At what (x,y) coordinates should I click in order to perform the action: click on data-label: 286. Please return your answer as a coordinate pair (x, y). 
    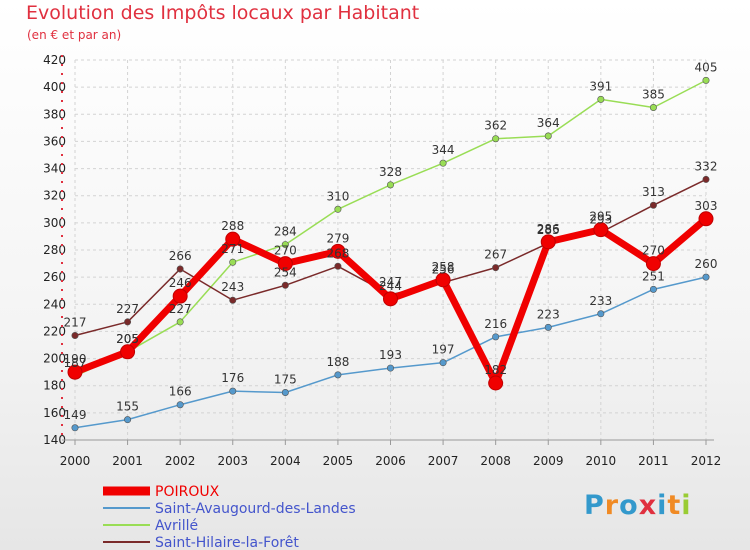
    Looking at the image, I should click on (548, 229).